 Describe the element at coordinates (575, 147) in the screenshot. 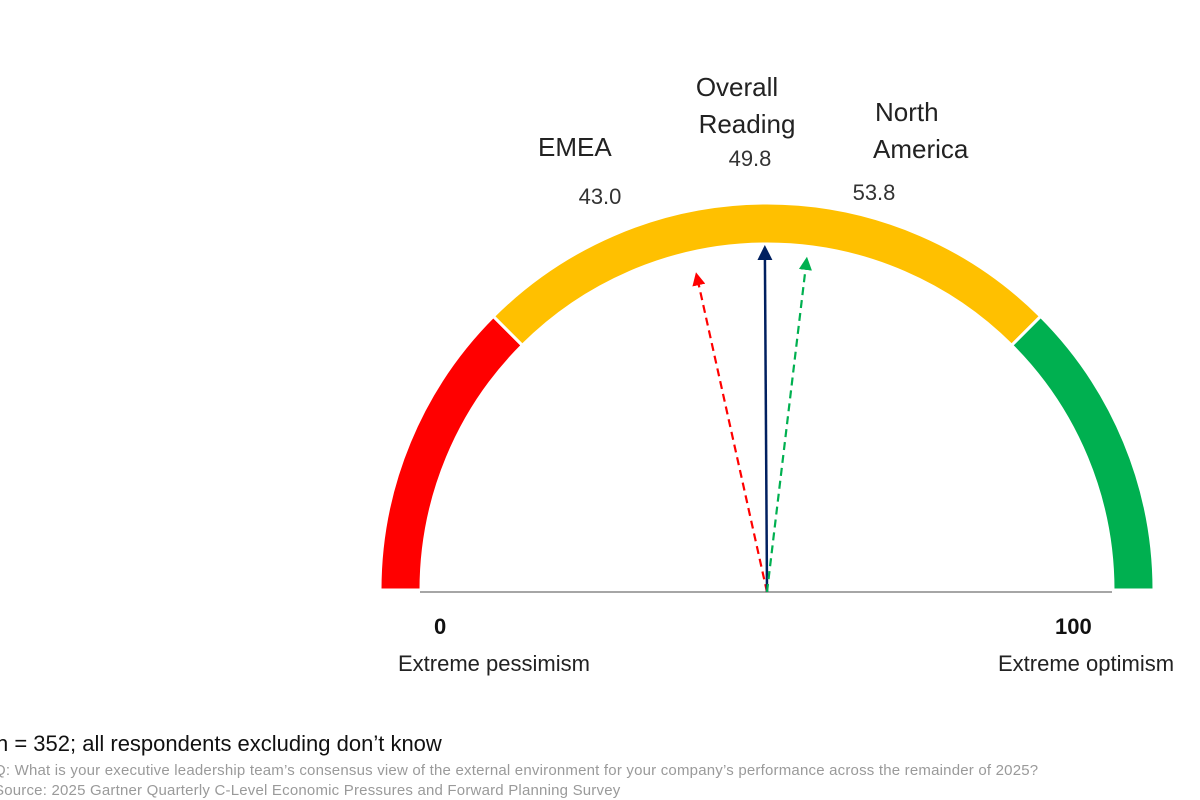

I see `reading-name-emea: EMEA` at that location.